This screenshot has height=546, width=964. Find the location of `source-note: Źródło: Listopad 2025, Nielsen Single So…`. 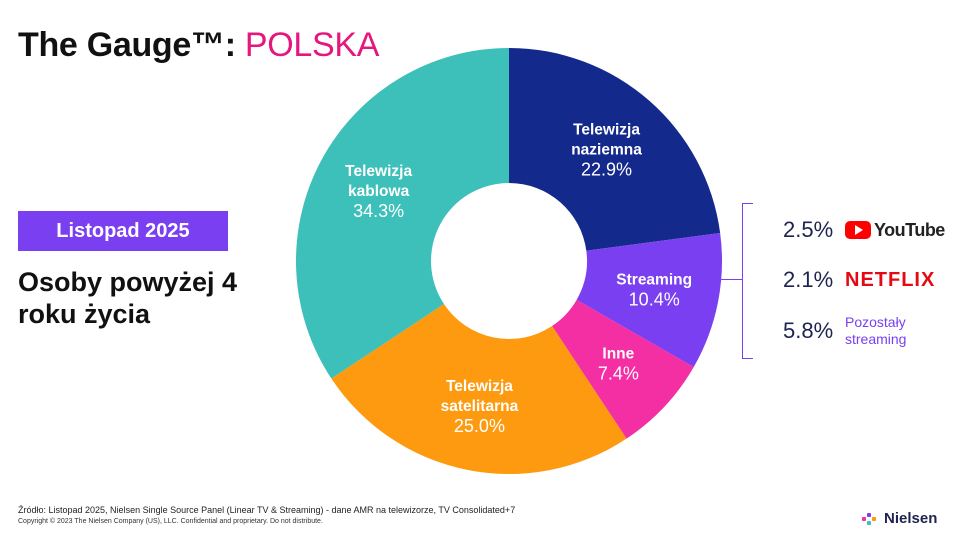

source-note: Źródło: Listopad 2025, Nielsen Single So… is located at coordinates (267, 510).